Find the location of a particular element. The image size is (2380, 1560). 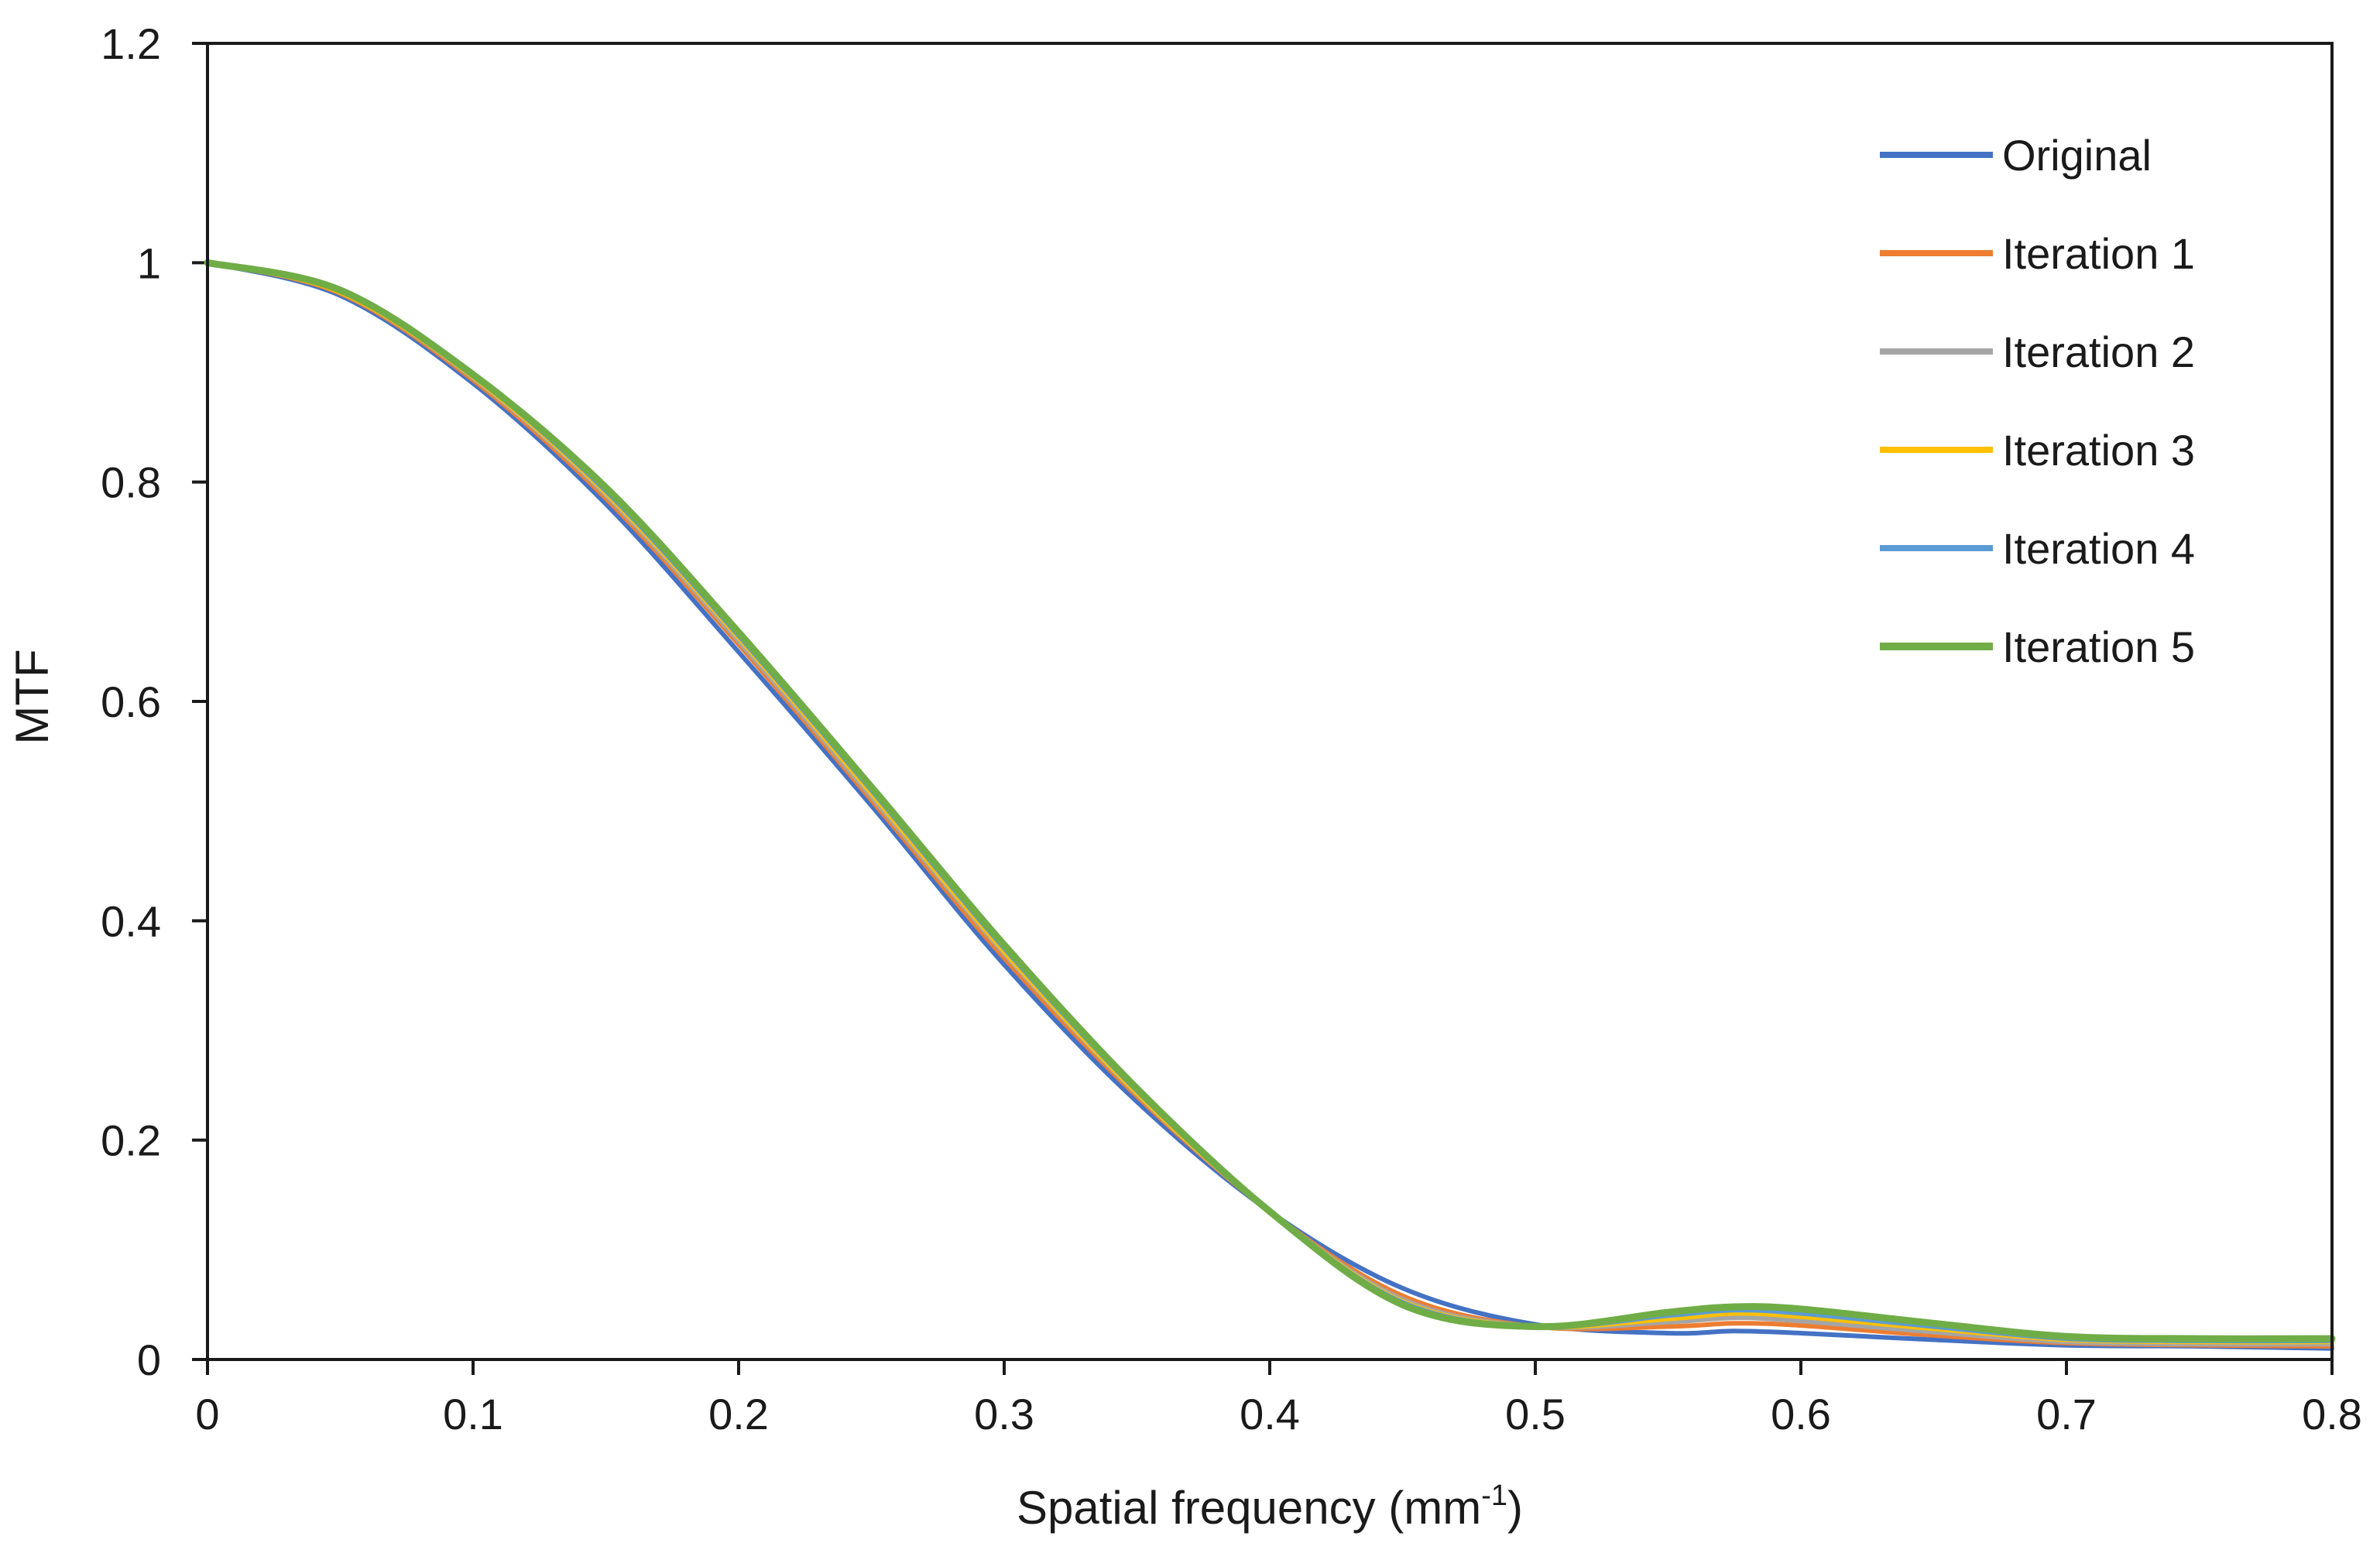

x-tick-label: 0.8 is located at coordinates (2332, 1414).